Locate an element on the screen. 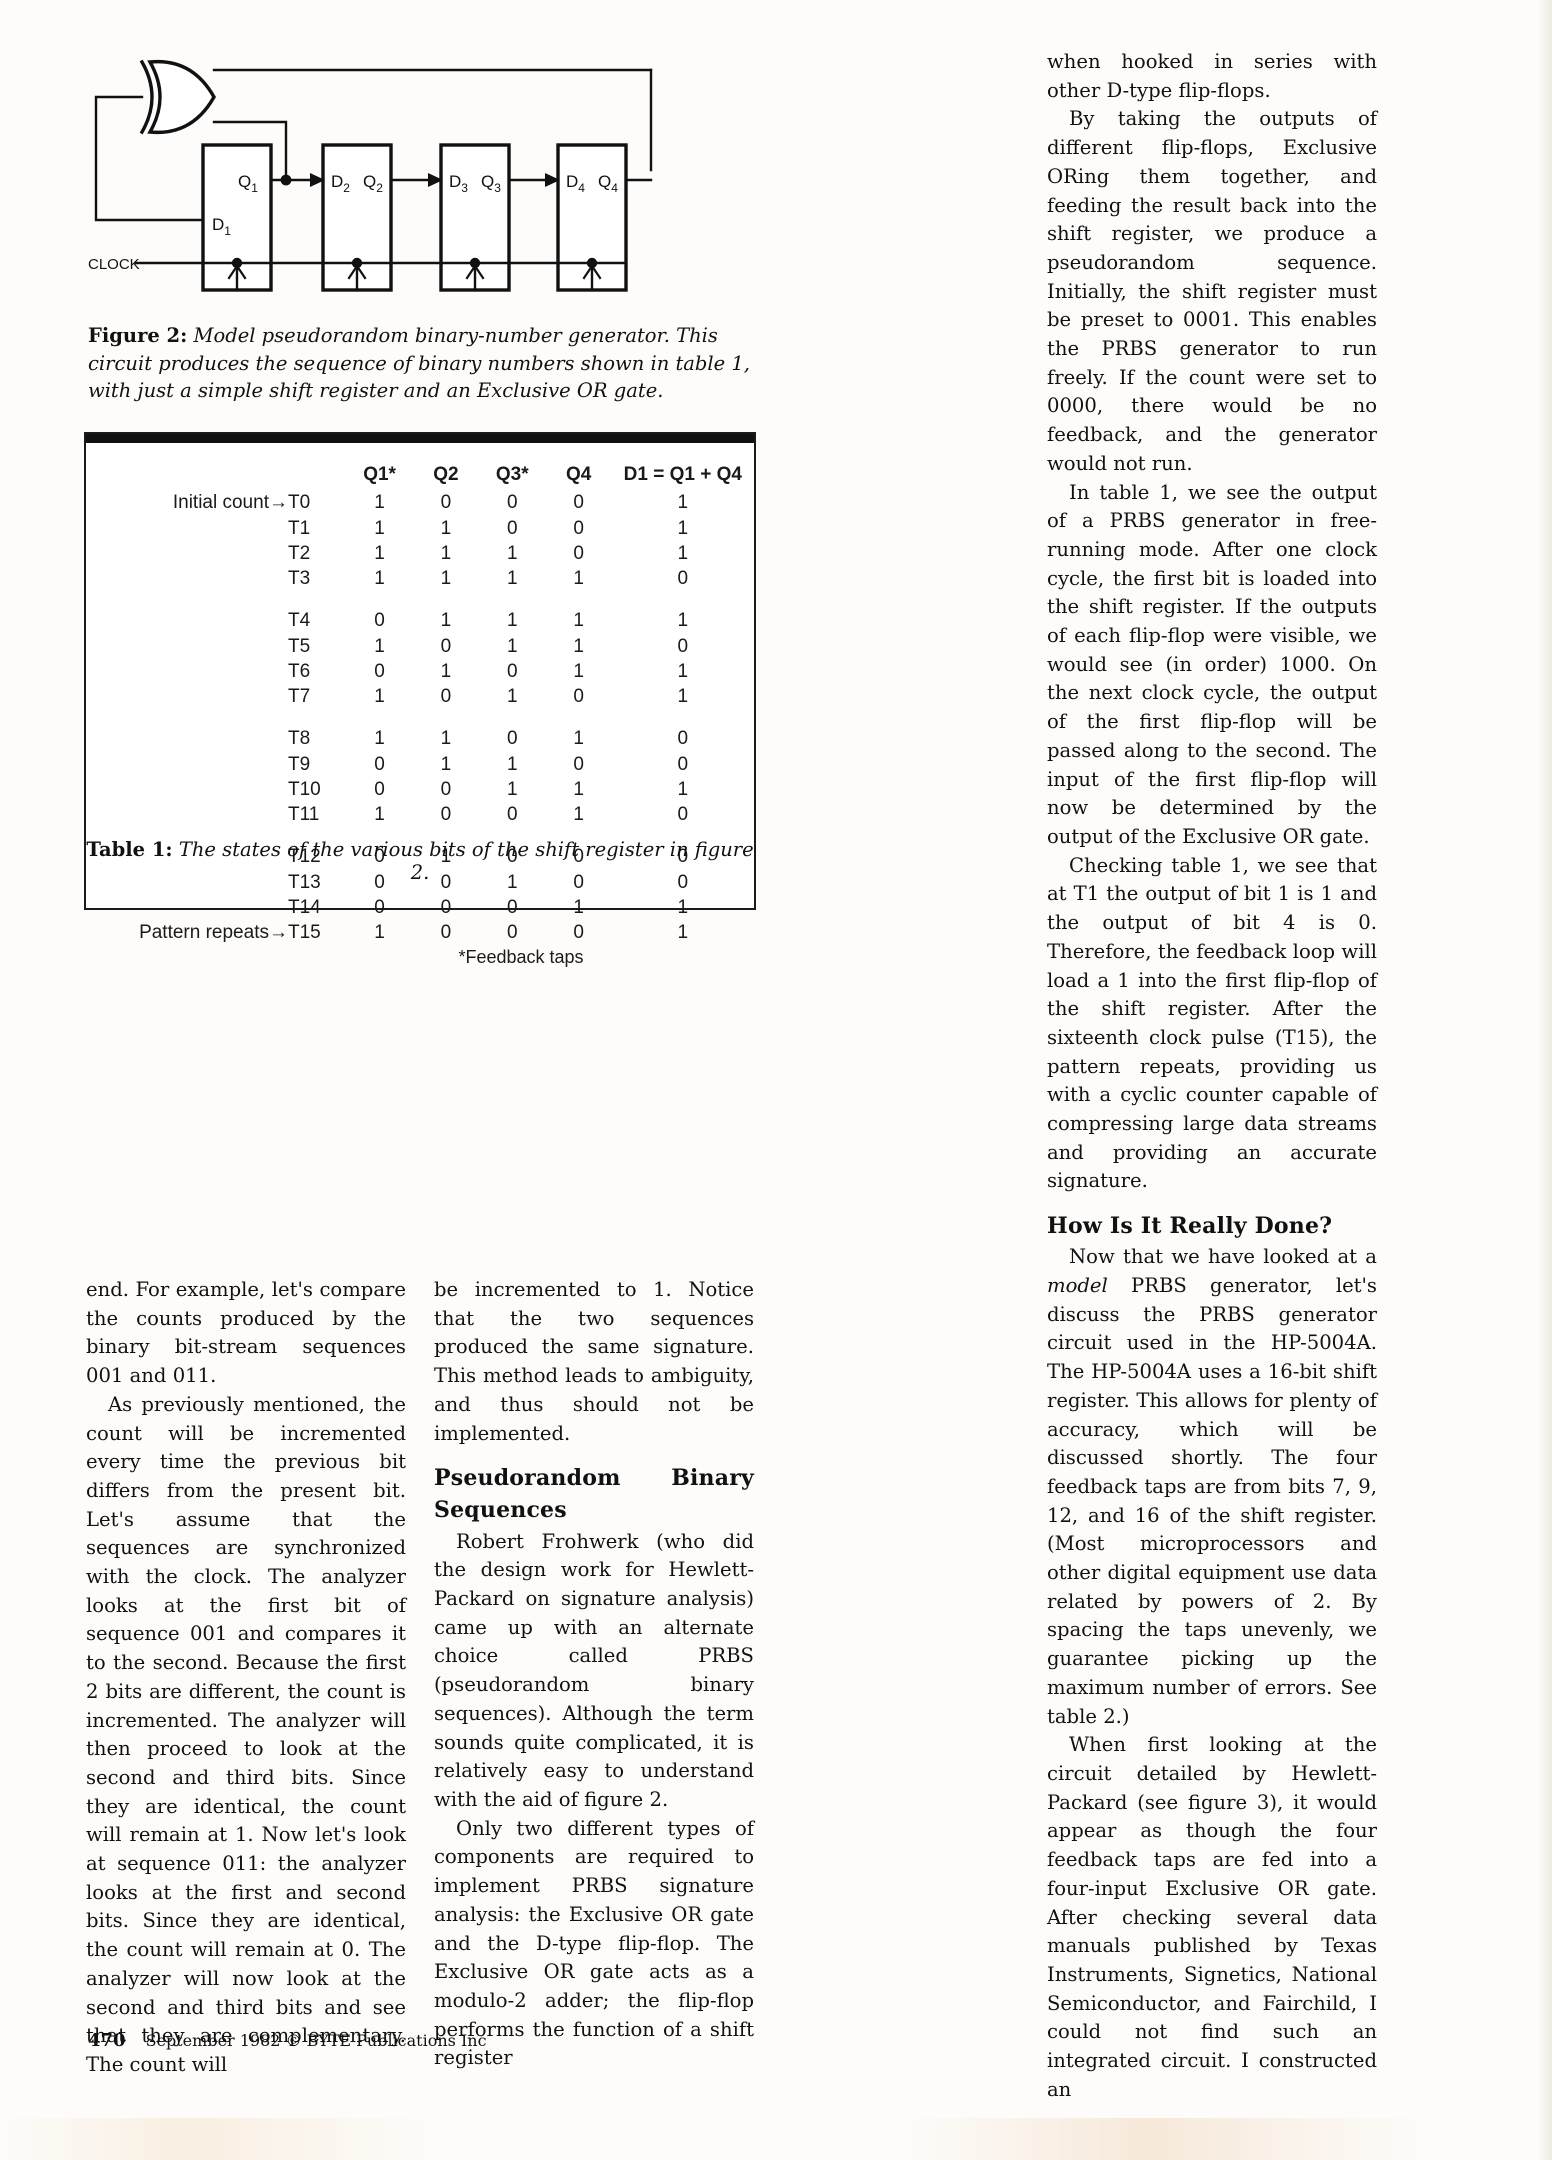 This screenshot has height=2160, width=1552. table-row-annotation: Initial count→ is located at coordinates (230, 503).